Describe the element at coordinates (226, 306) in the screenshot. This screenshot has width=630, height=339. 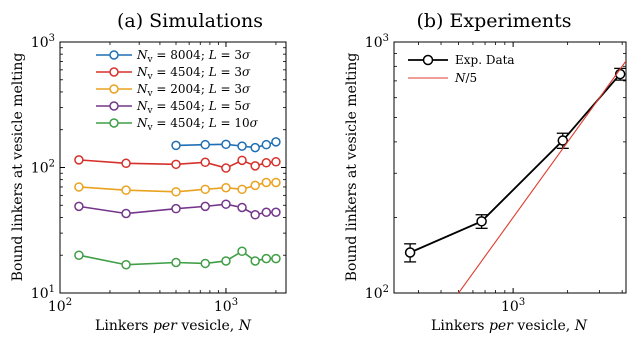
I see `panel-a-xtick-label-1: 103` at that location.